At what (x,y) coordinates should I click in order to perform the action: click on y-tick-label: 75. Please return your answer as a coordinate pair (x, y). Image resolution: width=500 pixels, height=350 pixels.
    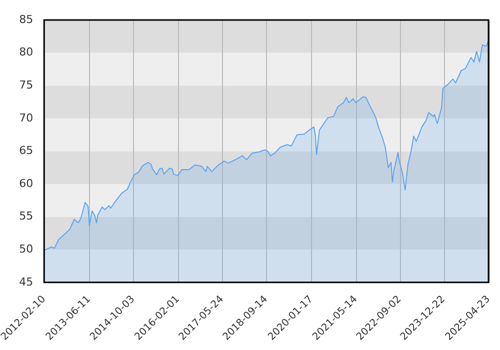
    Looking at the image, I should click on (26, 85).